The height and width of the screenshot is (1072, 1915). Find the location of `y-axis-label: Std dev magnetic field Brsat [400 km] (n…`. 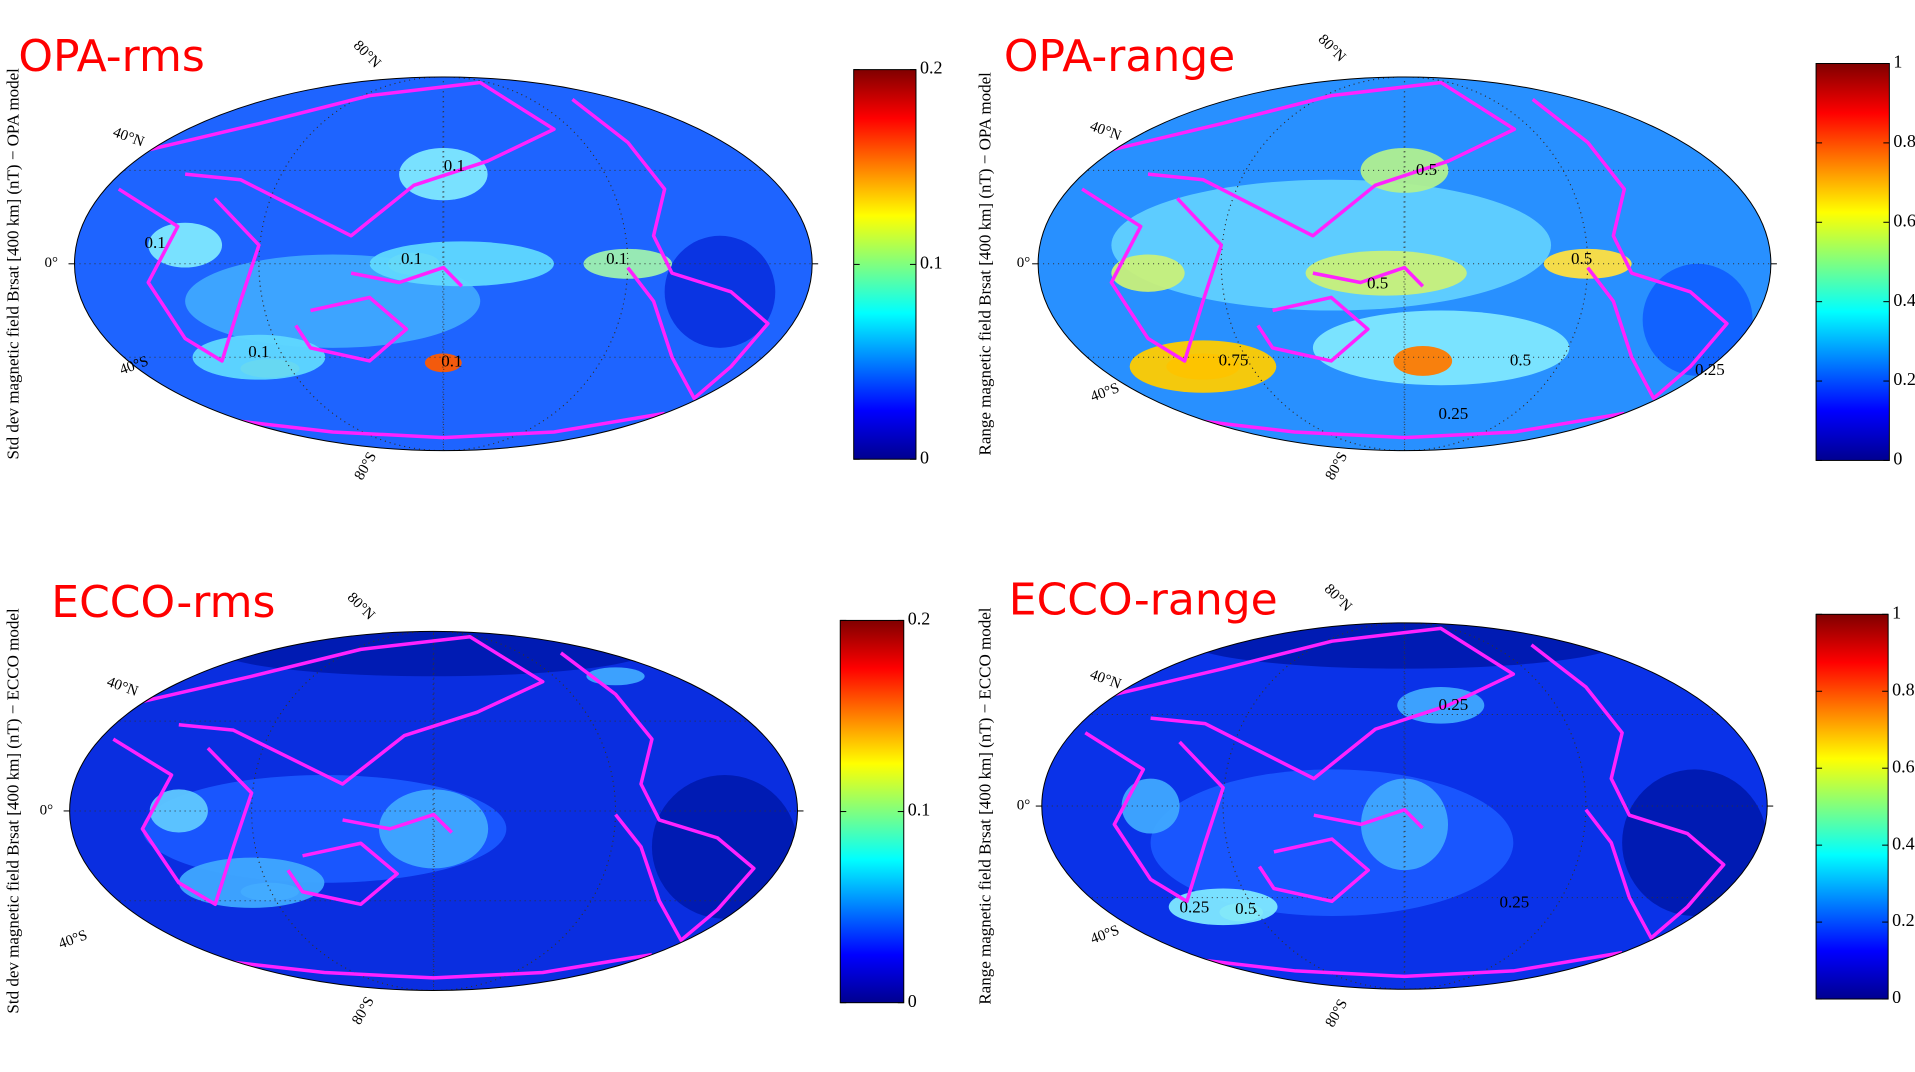

y-axis-label: Std dev magnetic field Brsat [400 km] (n… is located at coordinates (13, 811).